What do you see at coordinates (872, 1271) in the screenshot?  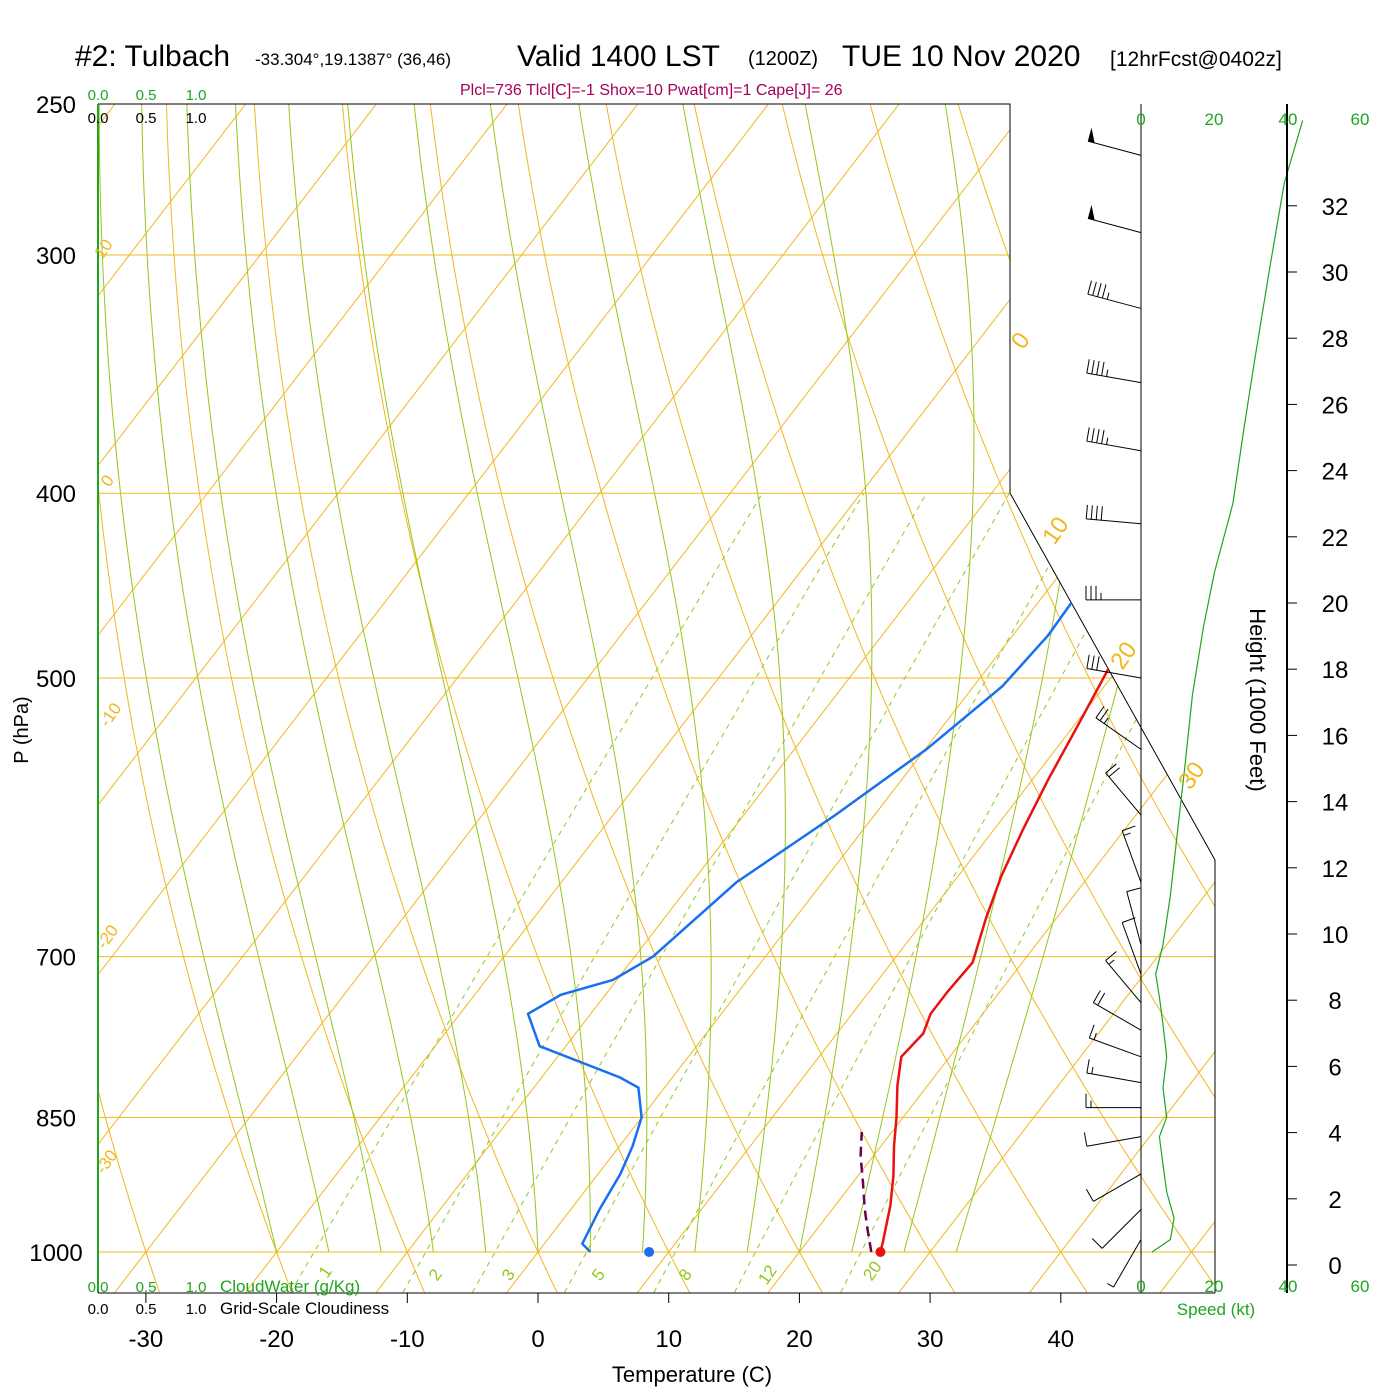 I see `mixing-ratio-label: 20` at bounding box center [872, 1271].